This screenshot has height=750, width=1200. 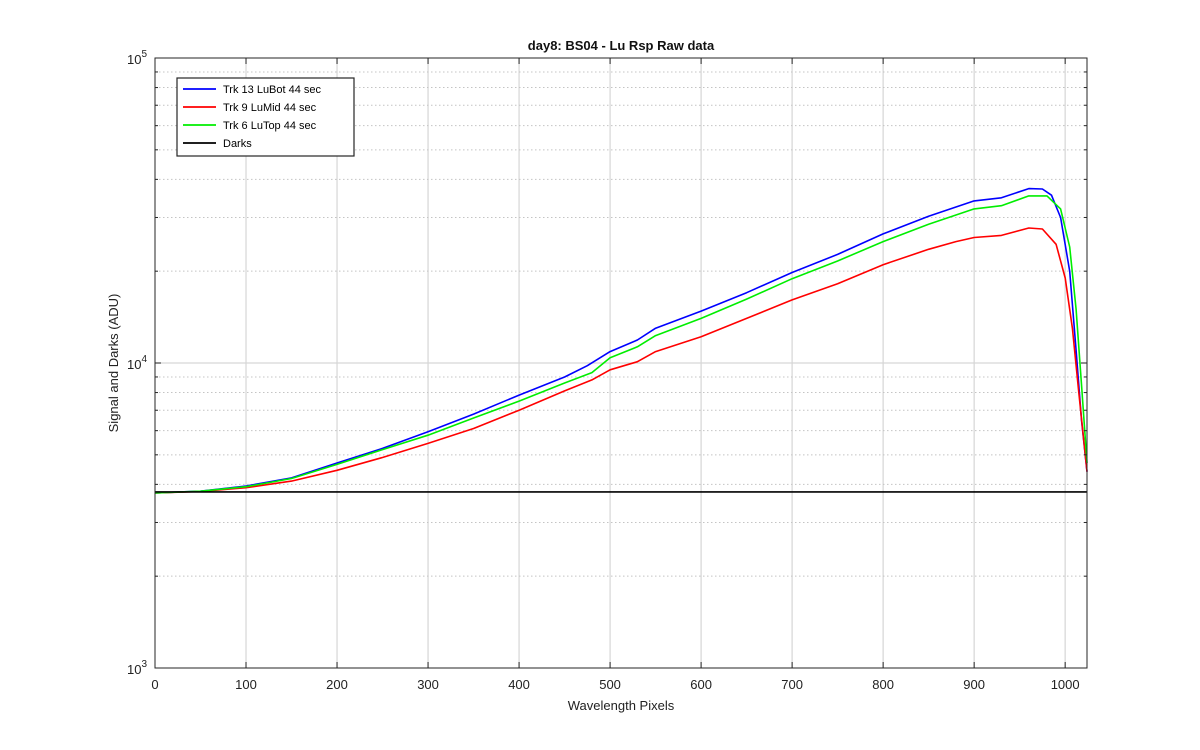 I want to click on y-tick-label: 10⁴, so click(x=137, y=363).